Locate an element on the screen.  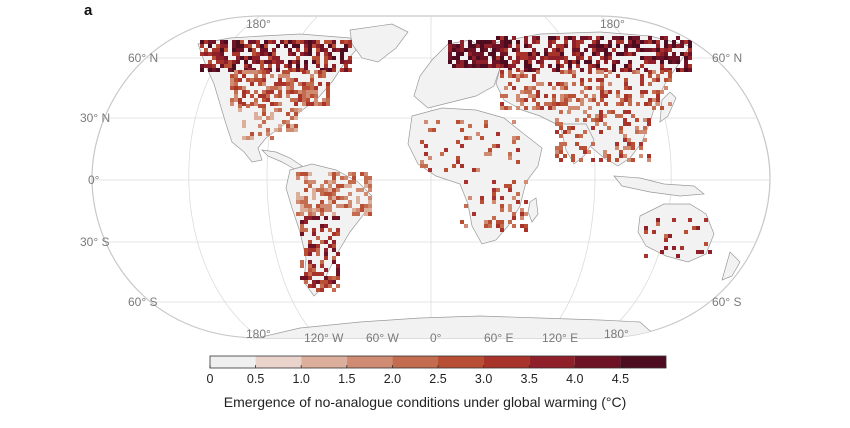
legend-tick-label: 0 is located at coordinates (210, 379).